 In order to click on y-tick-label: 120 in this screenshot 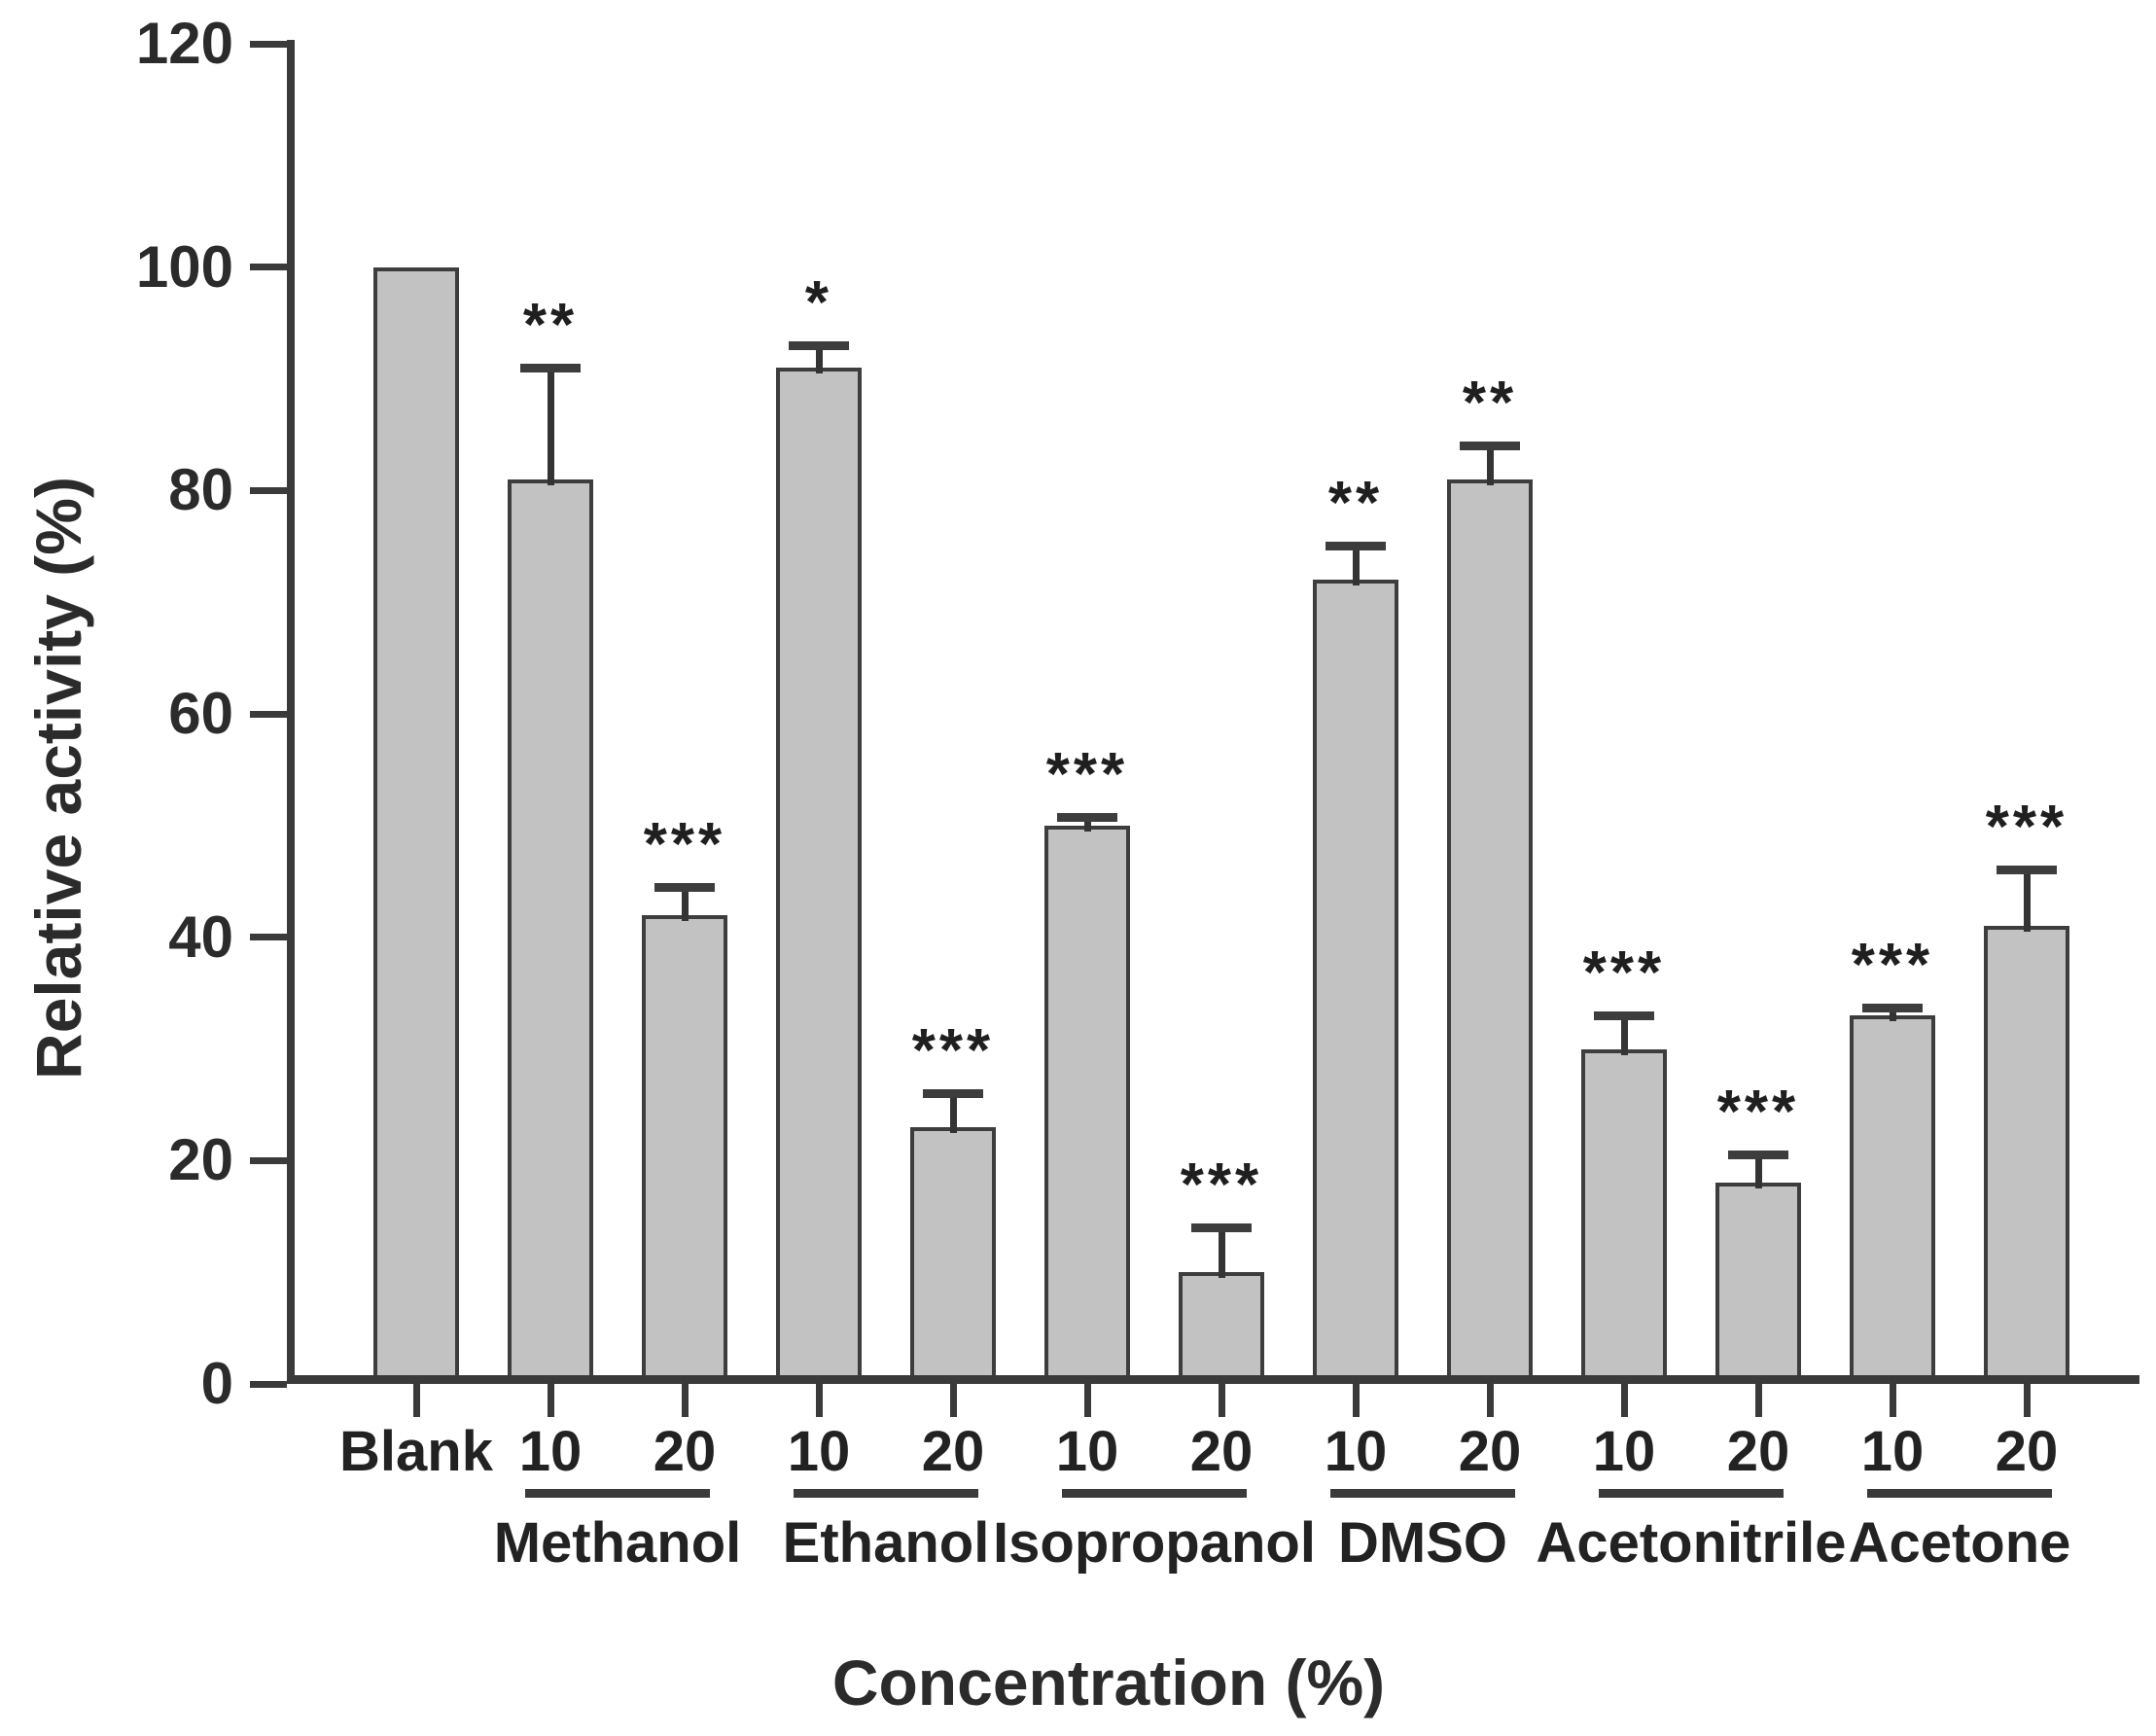, I will do `click(184, 44)`.